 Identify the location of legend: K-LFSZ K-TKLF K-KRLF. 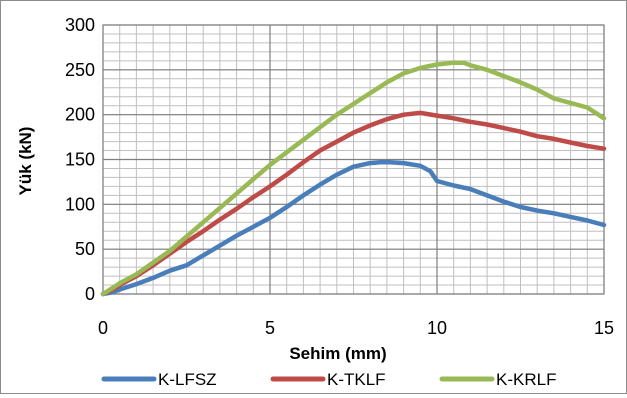
(328, 379).